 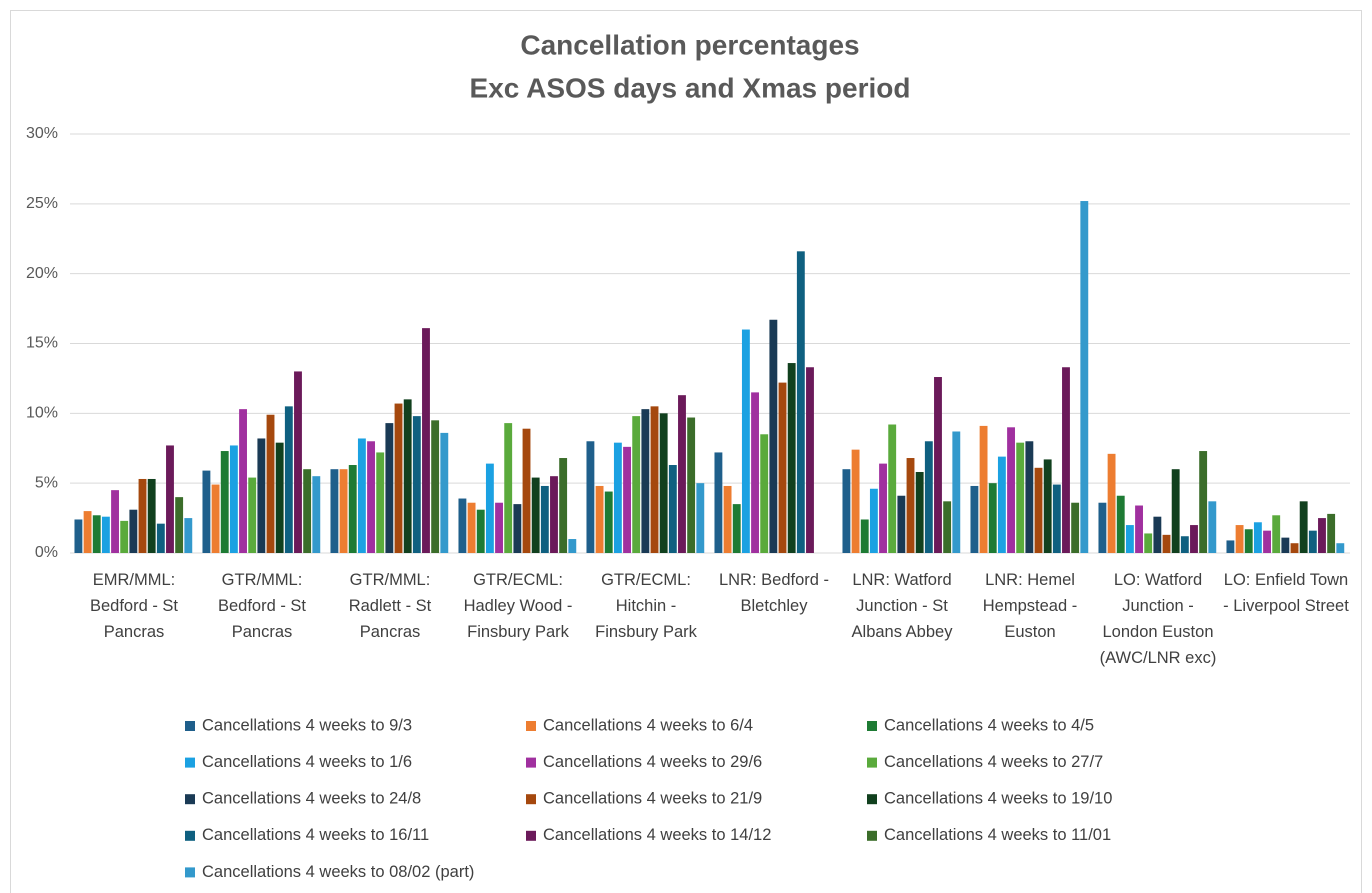 What do you see at coordinates (307, 762) in the screenshot?
I see `legend-label: Cancellations 4 weeks to 1/6` at bounding box center [307, 762].